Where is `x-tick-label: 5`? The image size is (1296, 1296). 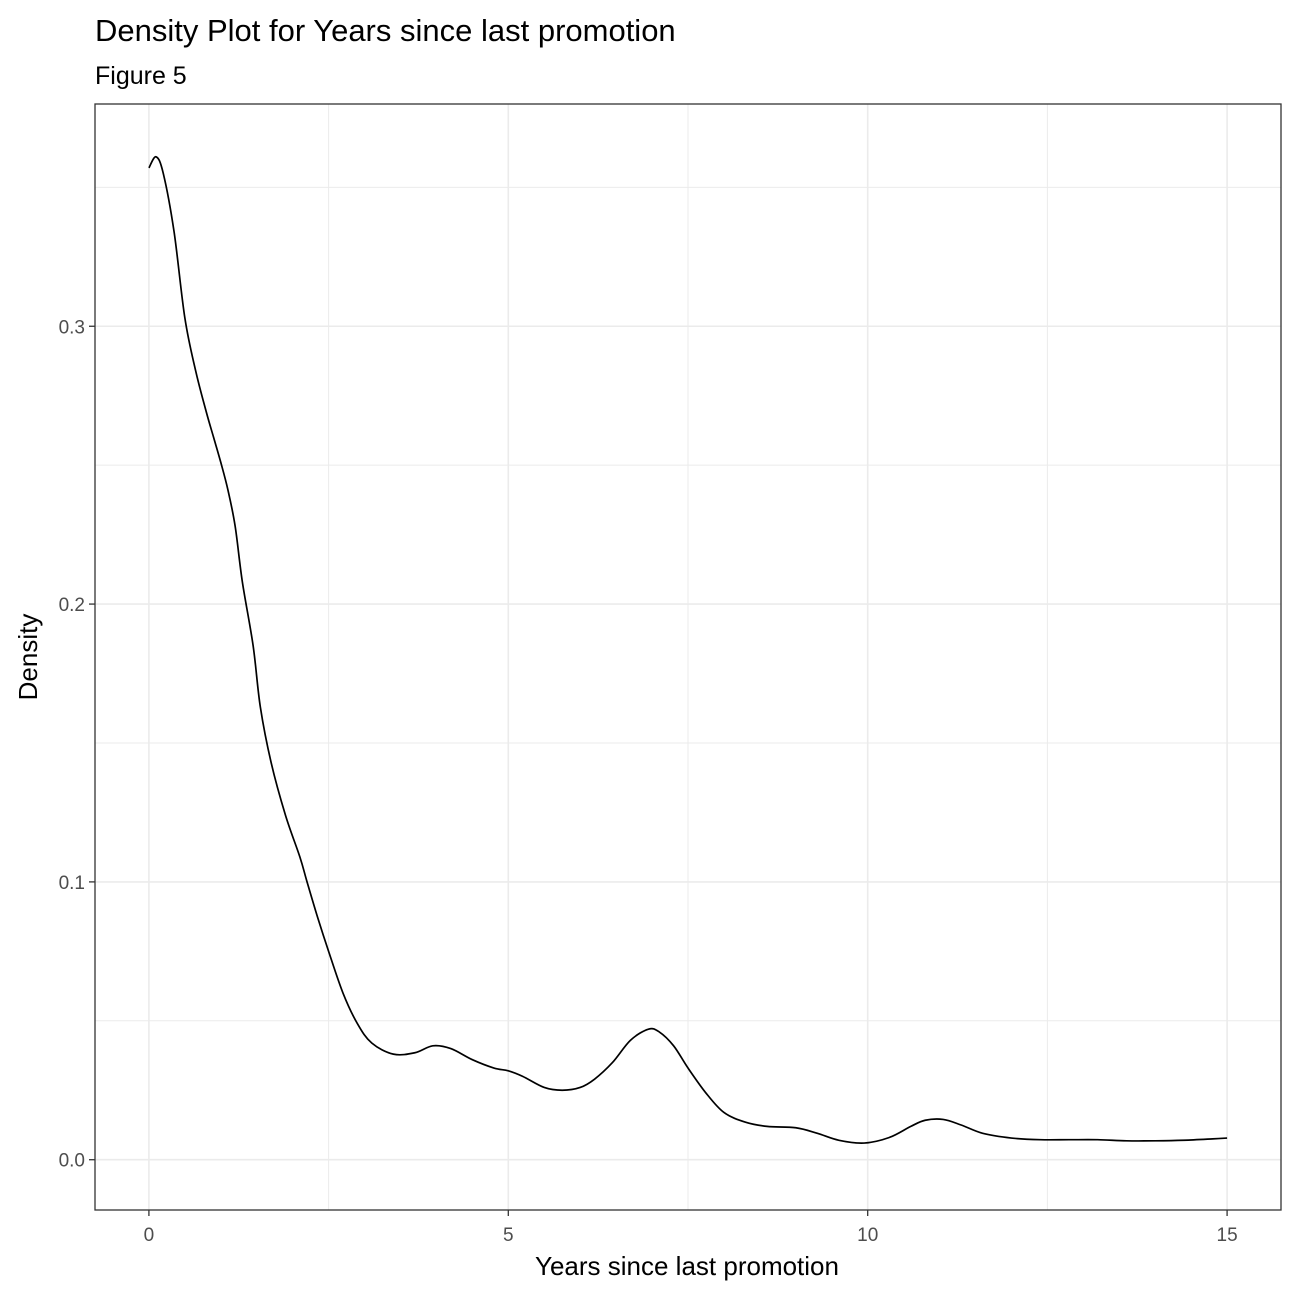
x-tick-label: 5 is located at coordinates (508, 1235).